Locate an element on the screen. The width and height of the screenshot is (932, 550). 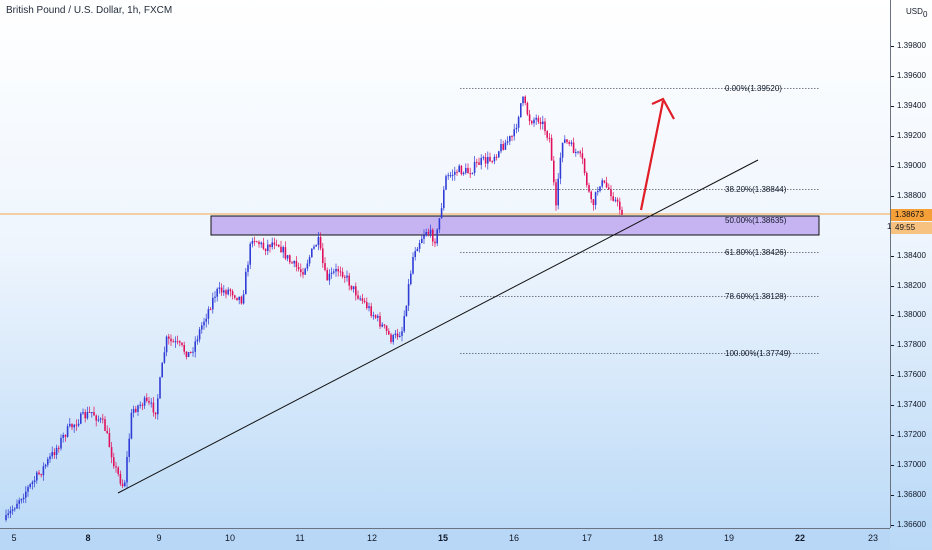
price-tick-label: 1.39400 is located at coordinates (911, 105).